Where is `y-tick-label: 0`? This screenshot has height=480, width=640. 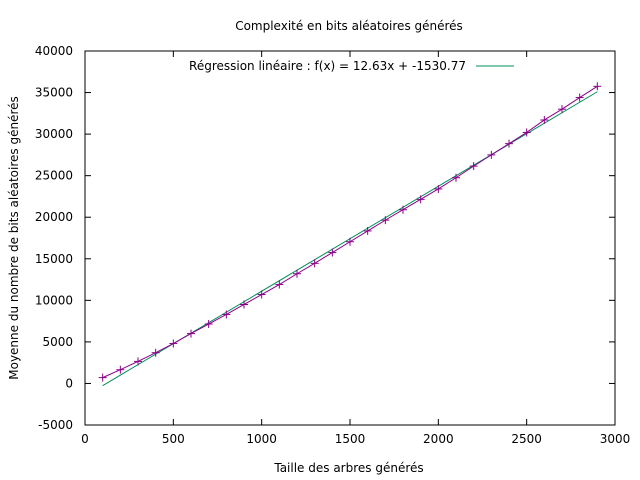 y-tick-label: 0 is located at coordinates (69, 383).